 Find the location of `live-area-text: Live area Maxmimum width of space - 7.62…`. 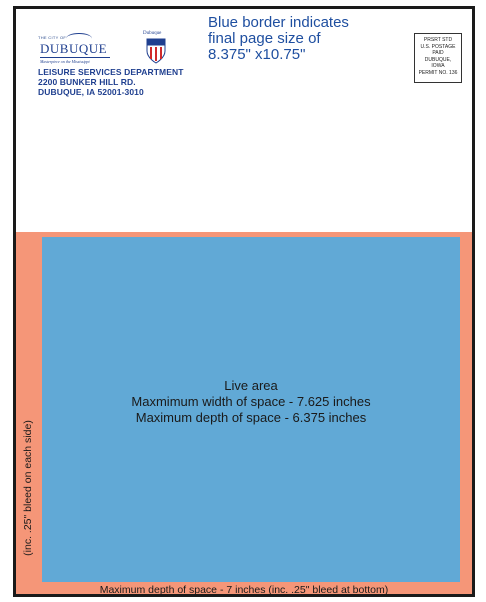

live-area-text: Live area Maxmimum width of space - 7.62… is located at coordinates (251, 402).